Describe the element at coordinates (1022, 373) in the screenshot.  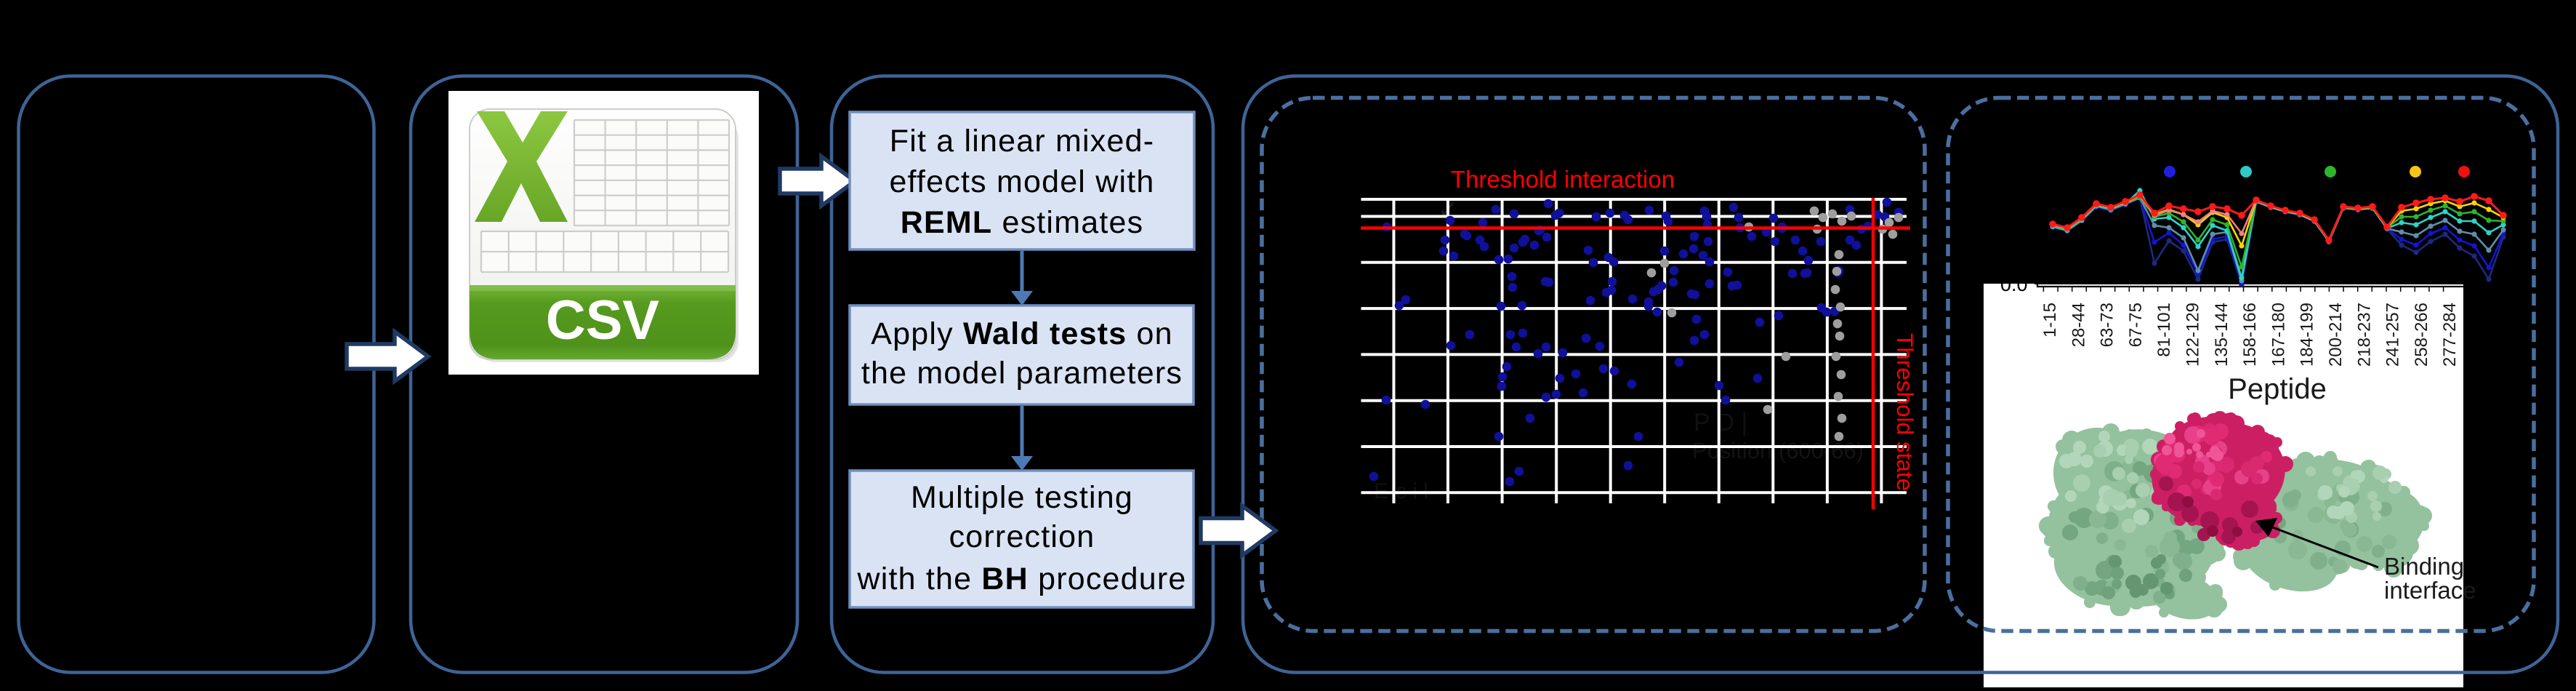
I see `svg-text: the model parameters` at that location.